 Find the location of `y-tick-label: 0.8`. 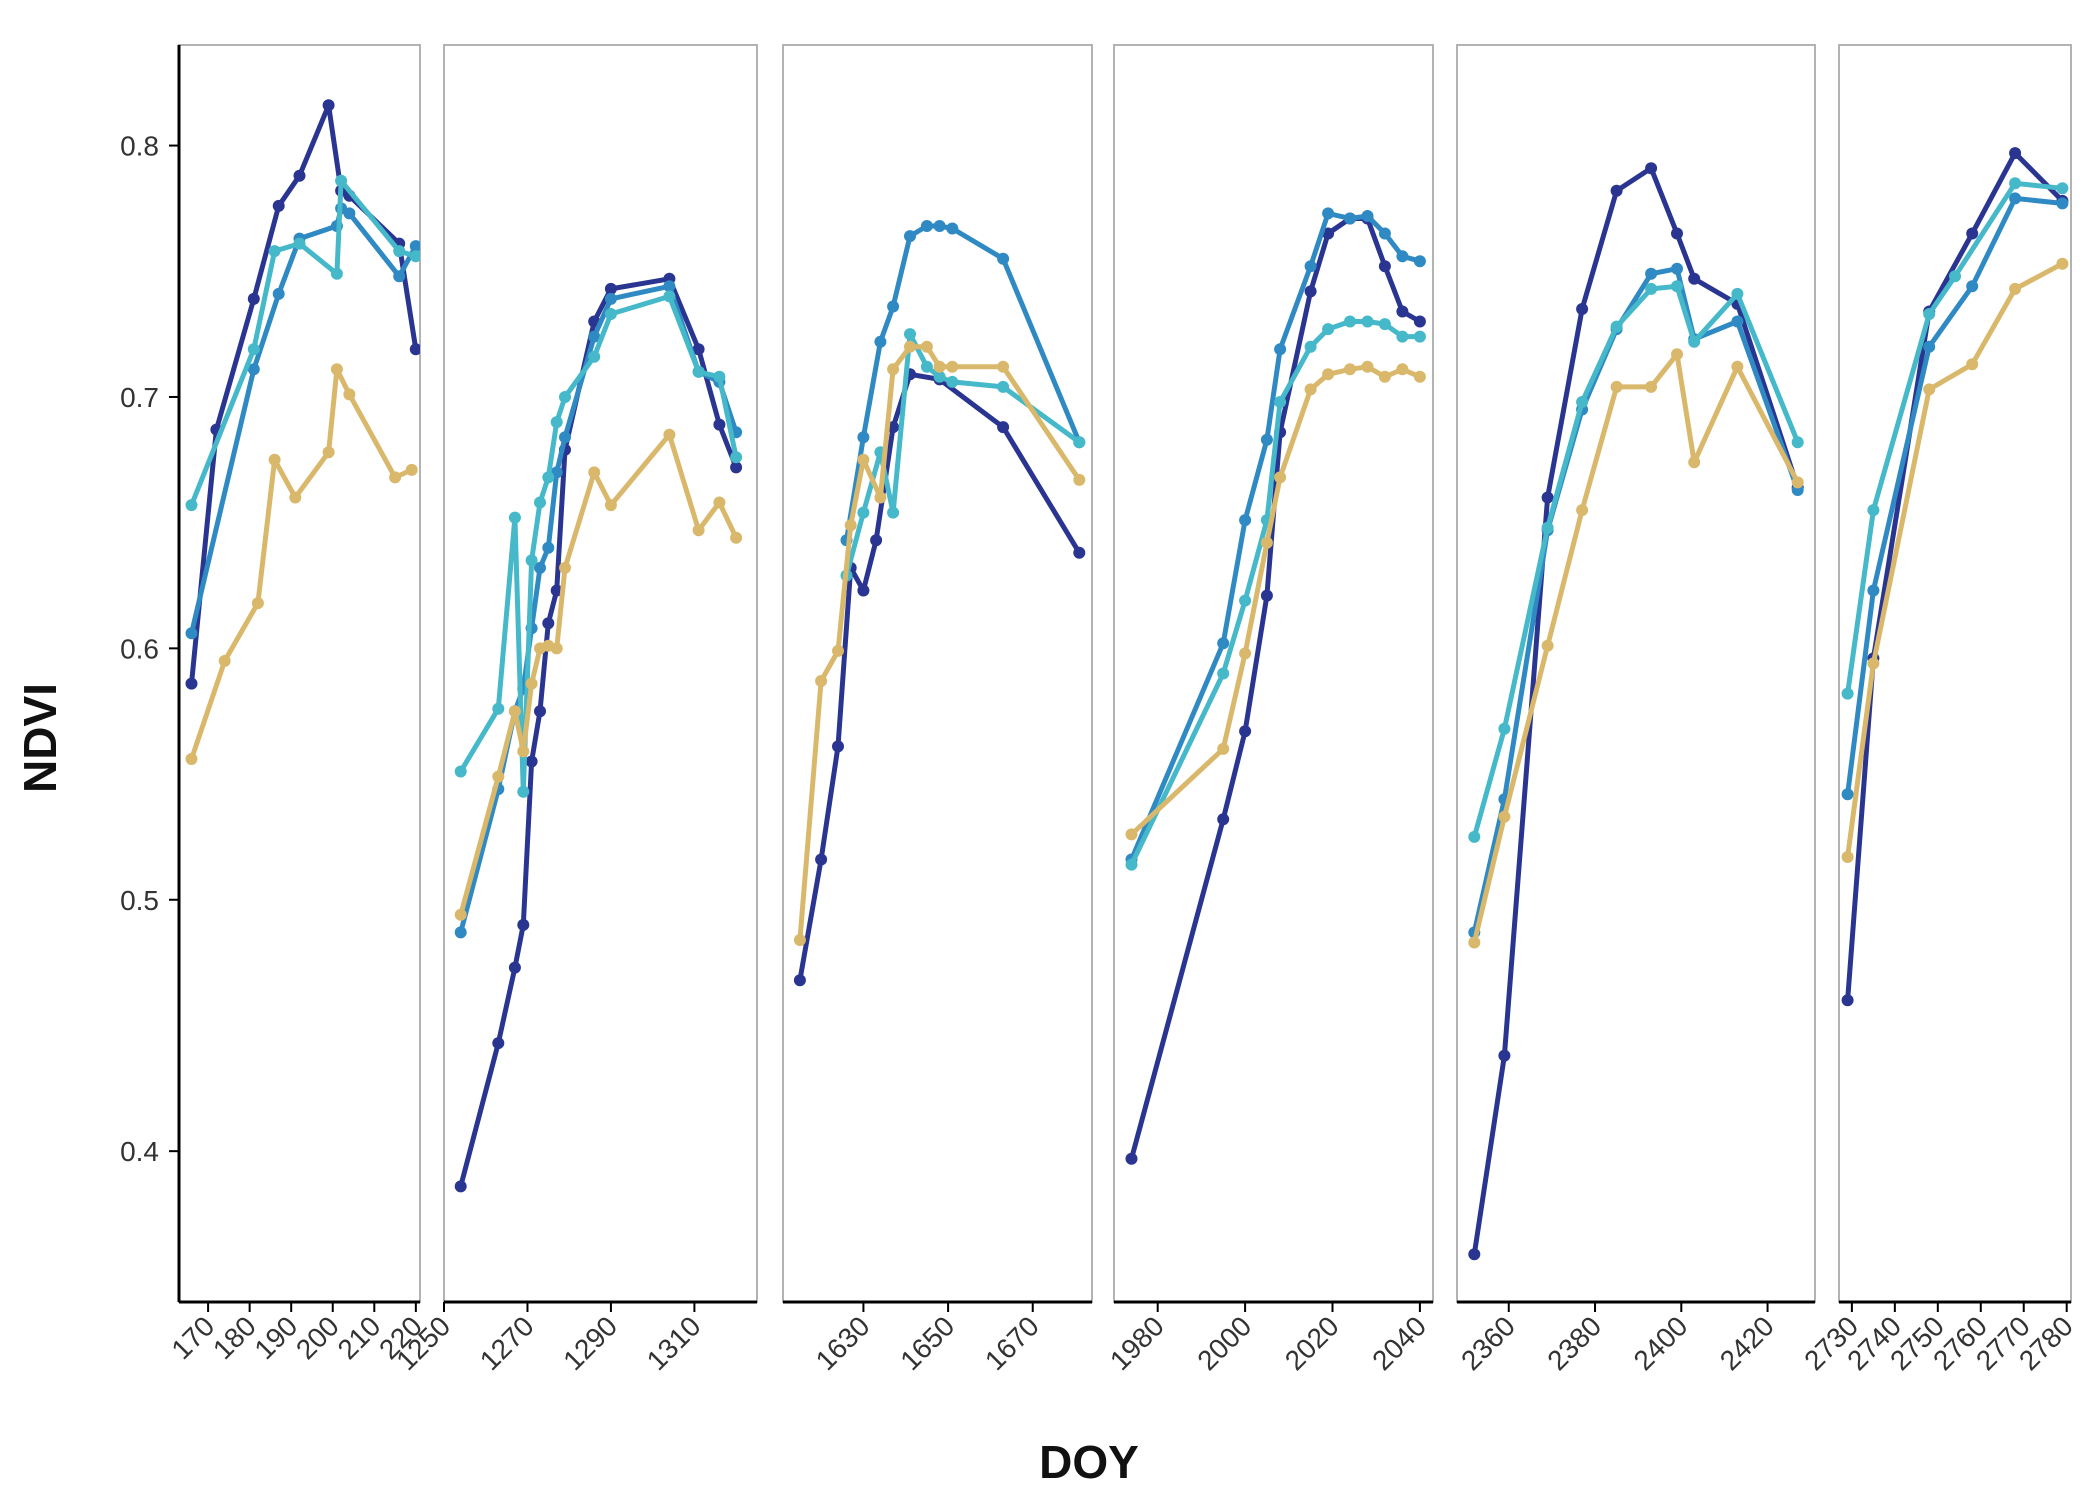

y-tick-label: 0.8 is located at coordinates (139, 146).